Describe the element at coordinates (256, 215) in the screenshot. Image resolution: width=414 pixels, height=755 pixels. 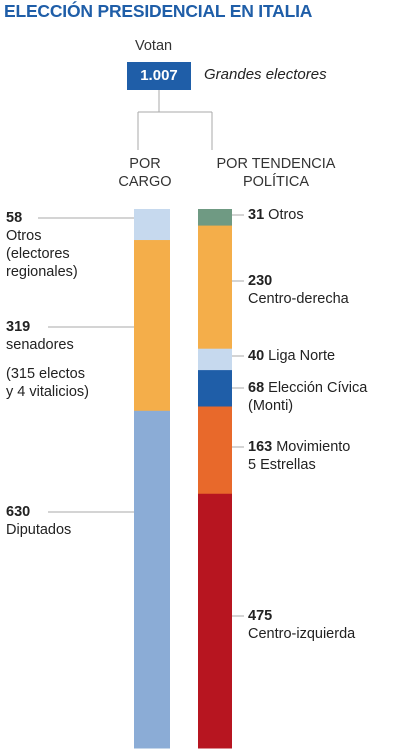
I see `segment-value: 31` at that location.